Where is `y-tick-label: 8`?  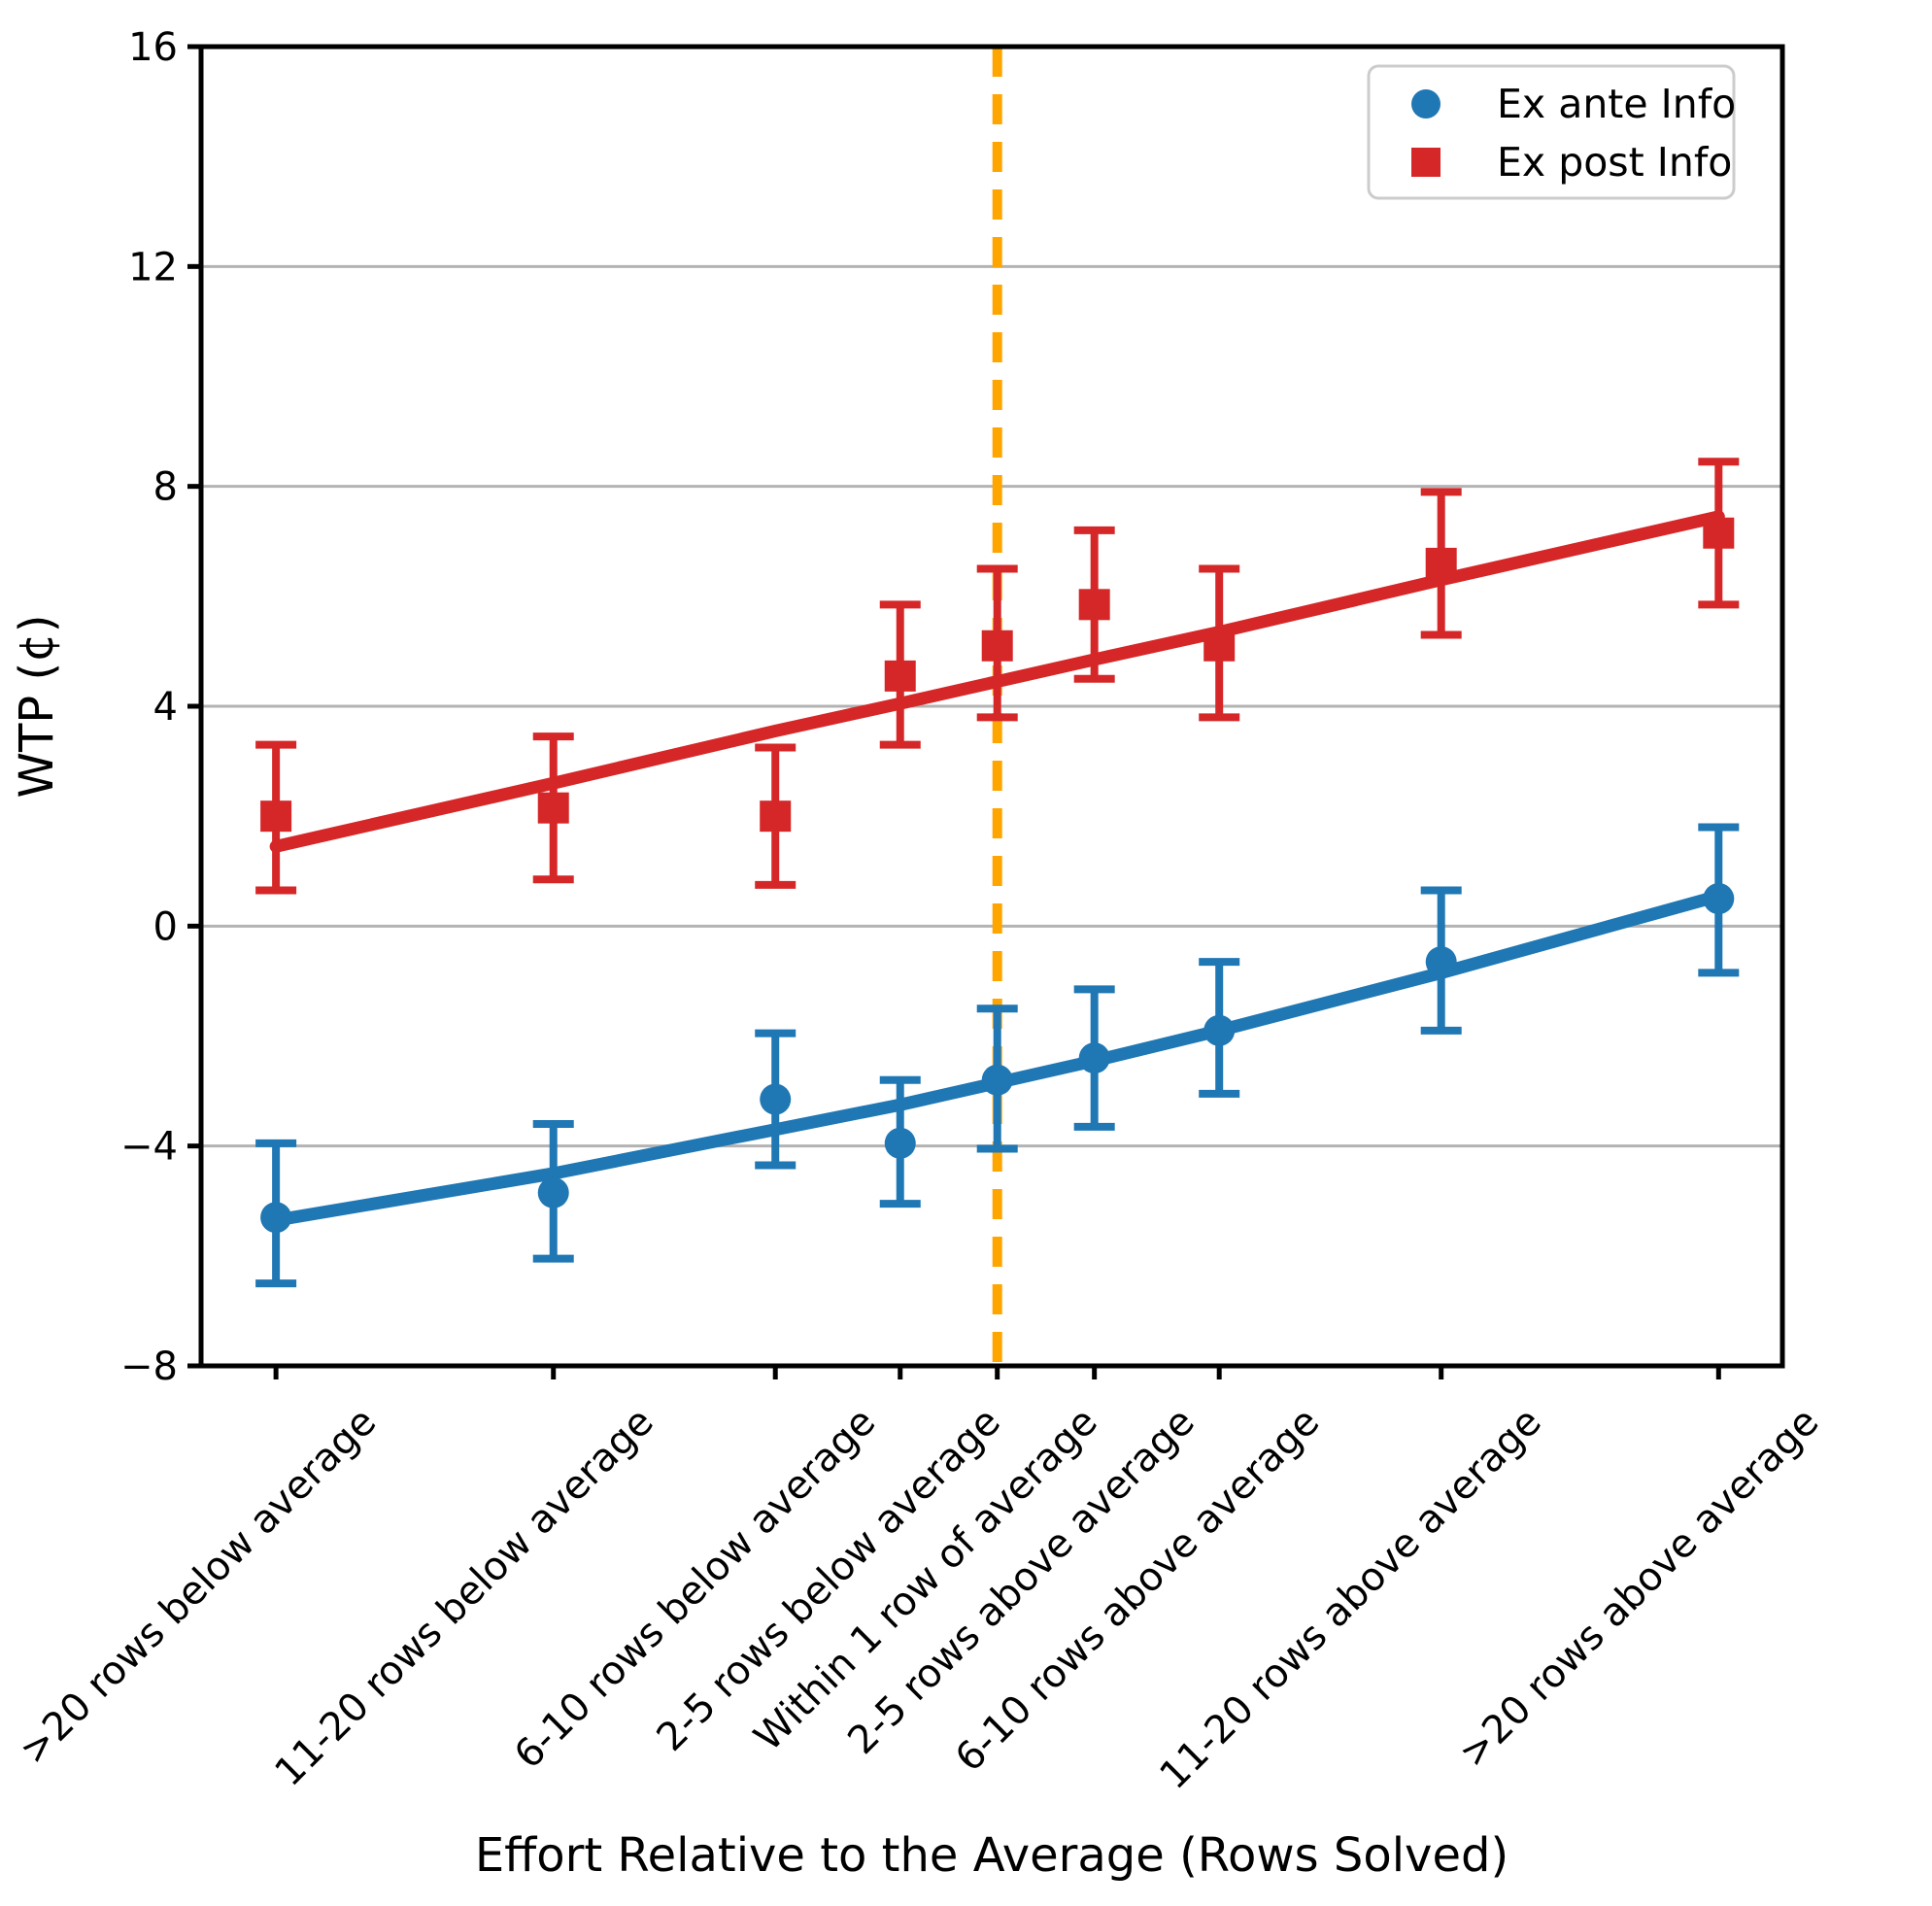
y-tick-label: 8 is located at coordinates (165, 487).